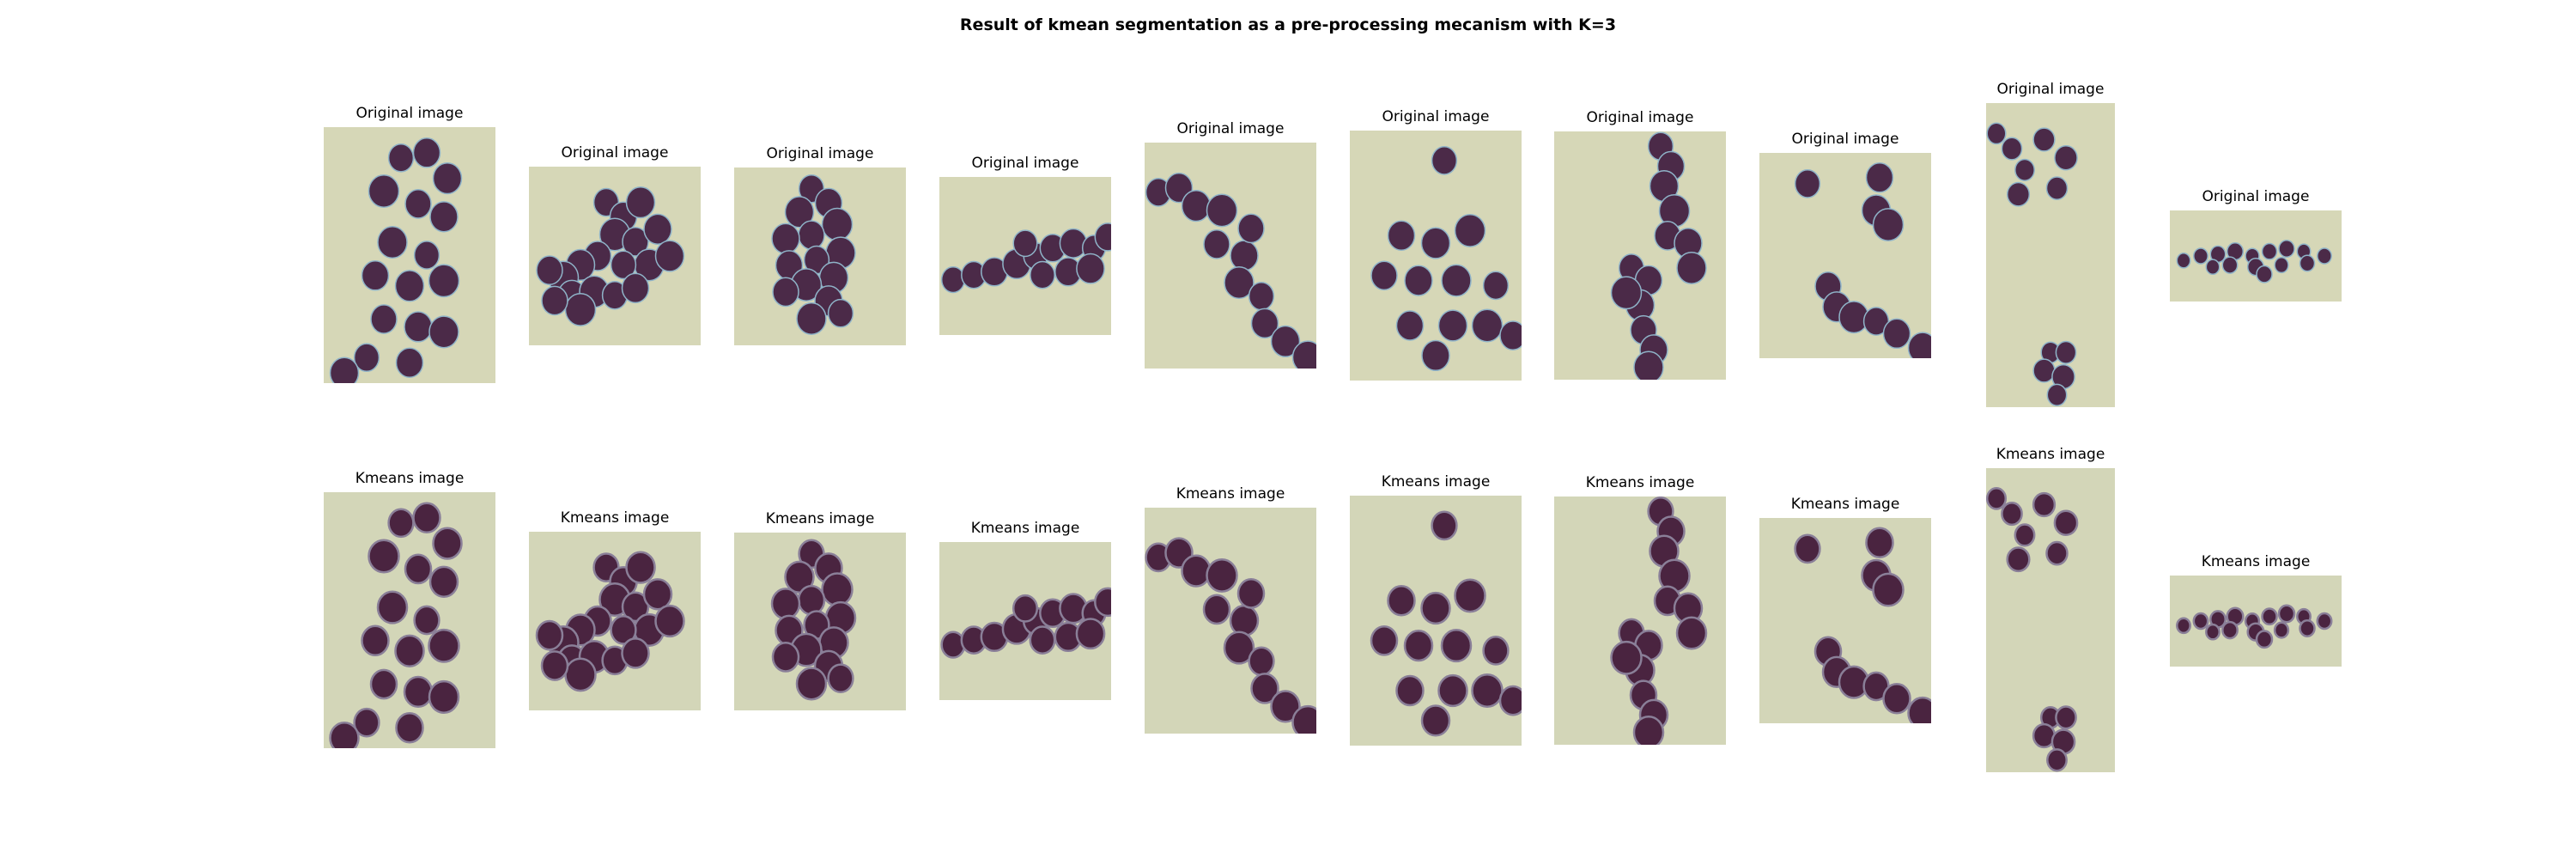 The width and height of the screenshot is (2576, 859). What do you see at coordinates (409, 114) in the screenshot?
I see `original-image-title-1: Original image` at bounding box center [409, 114].